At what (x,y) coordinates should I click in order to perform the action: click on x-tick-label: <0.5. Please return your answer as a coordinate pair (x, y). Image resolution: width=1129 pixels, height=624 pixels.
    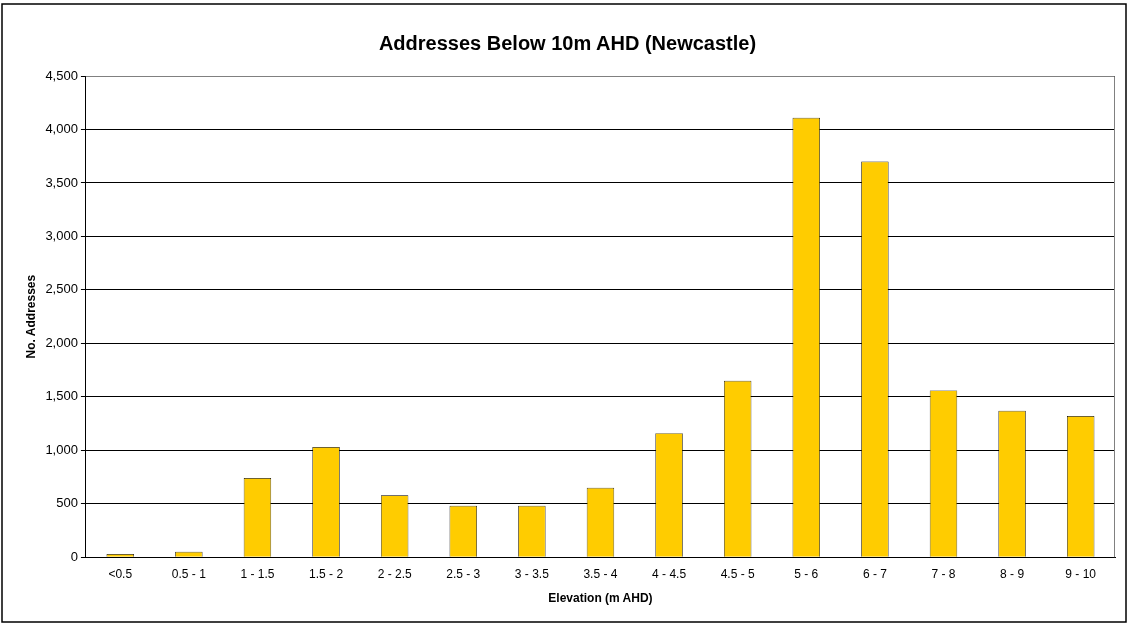
    Looking at the image, I should click on (120, 573).